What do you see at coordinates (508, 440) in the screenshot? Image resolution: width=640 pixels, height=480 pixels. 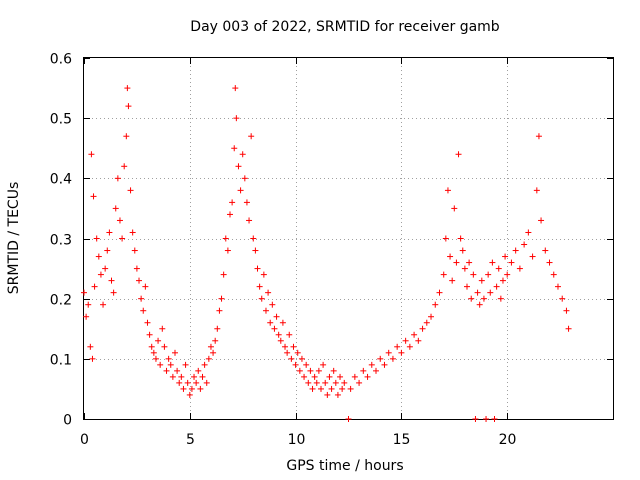 I see `x-tick-label: 20` at bounding box center [508, 440].